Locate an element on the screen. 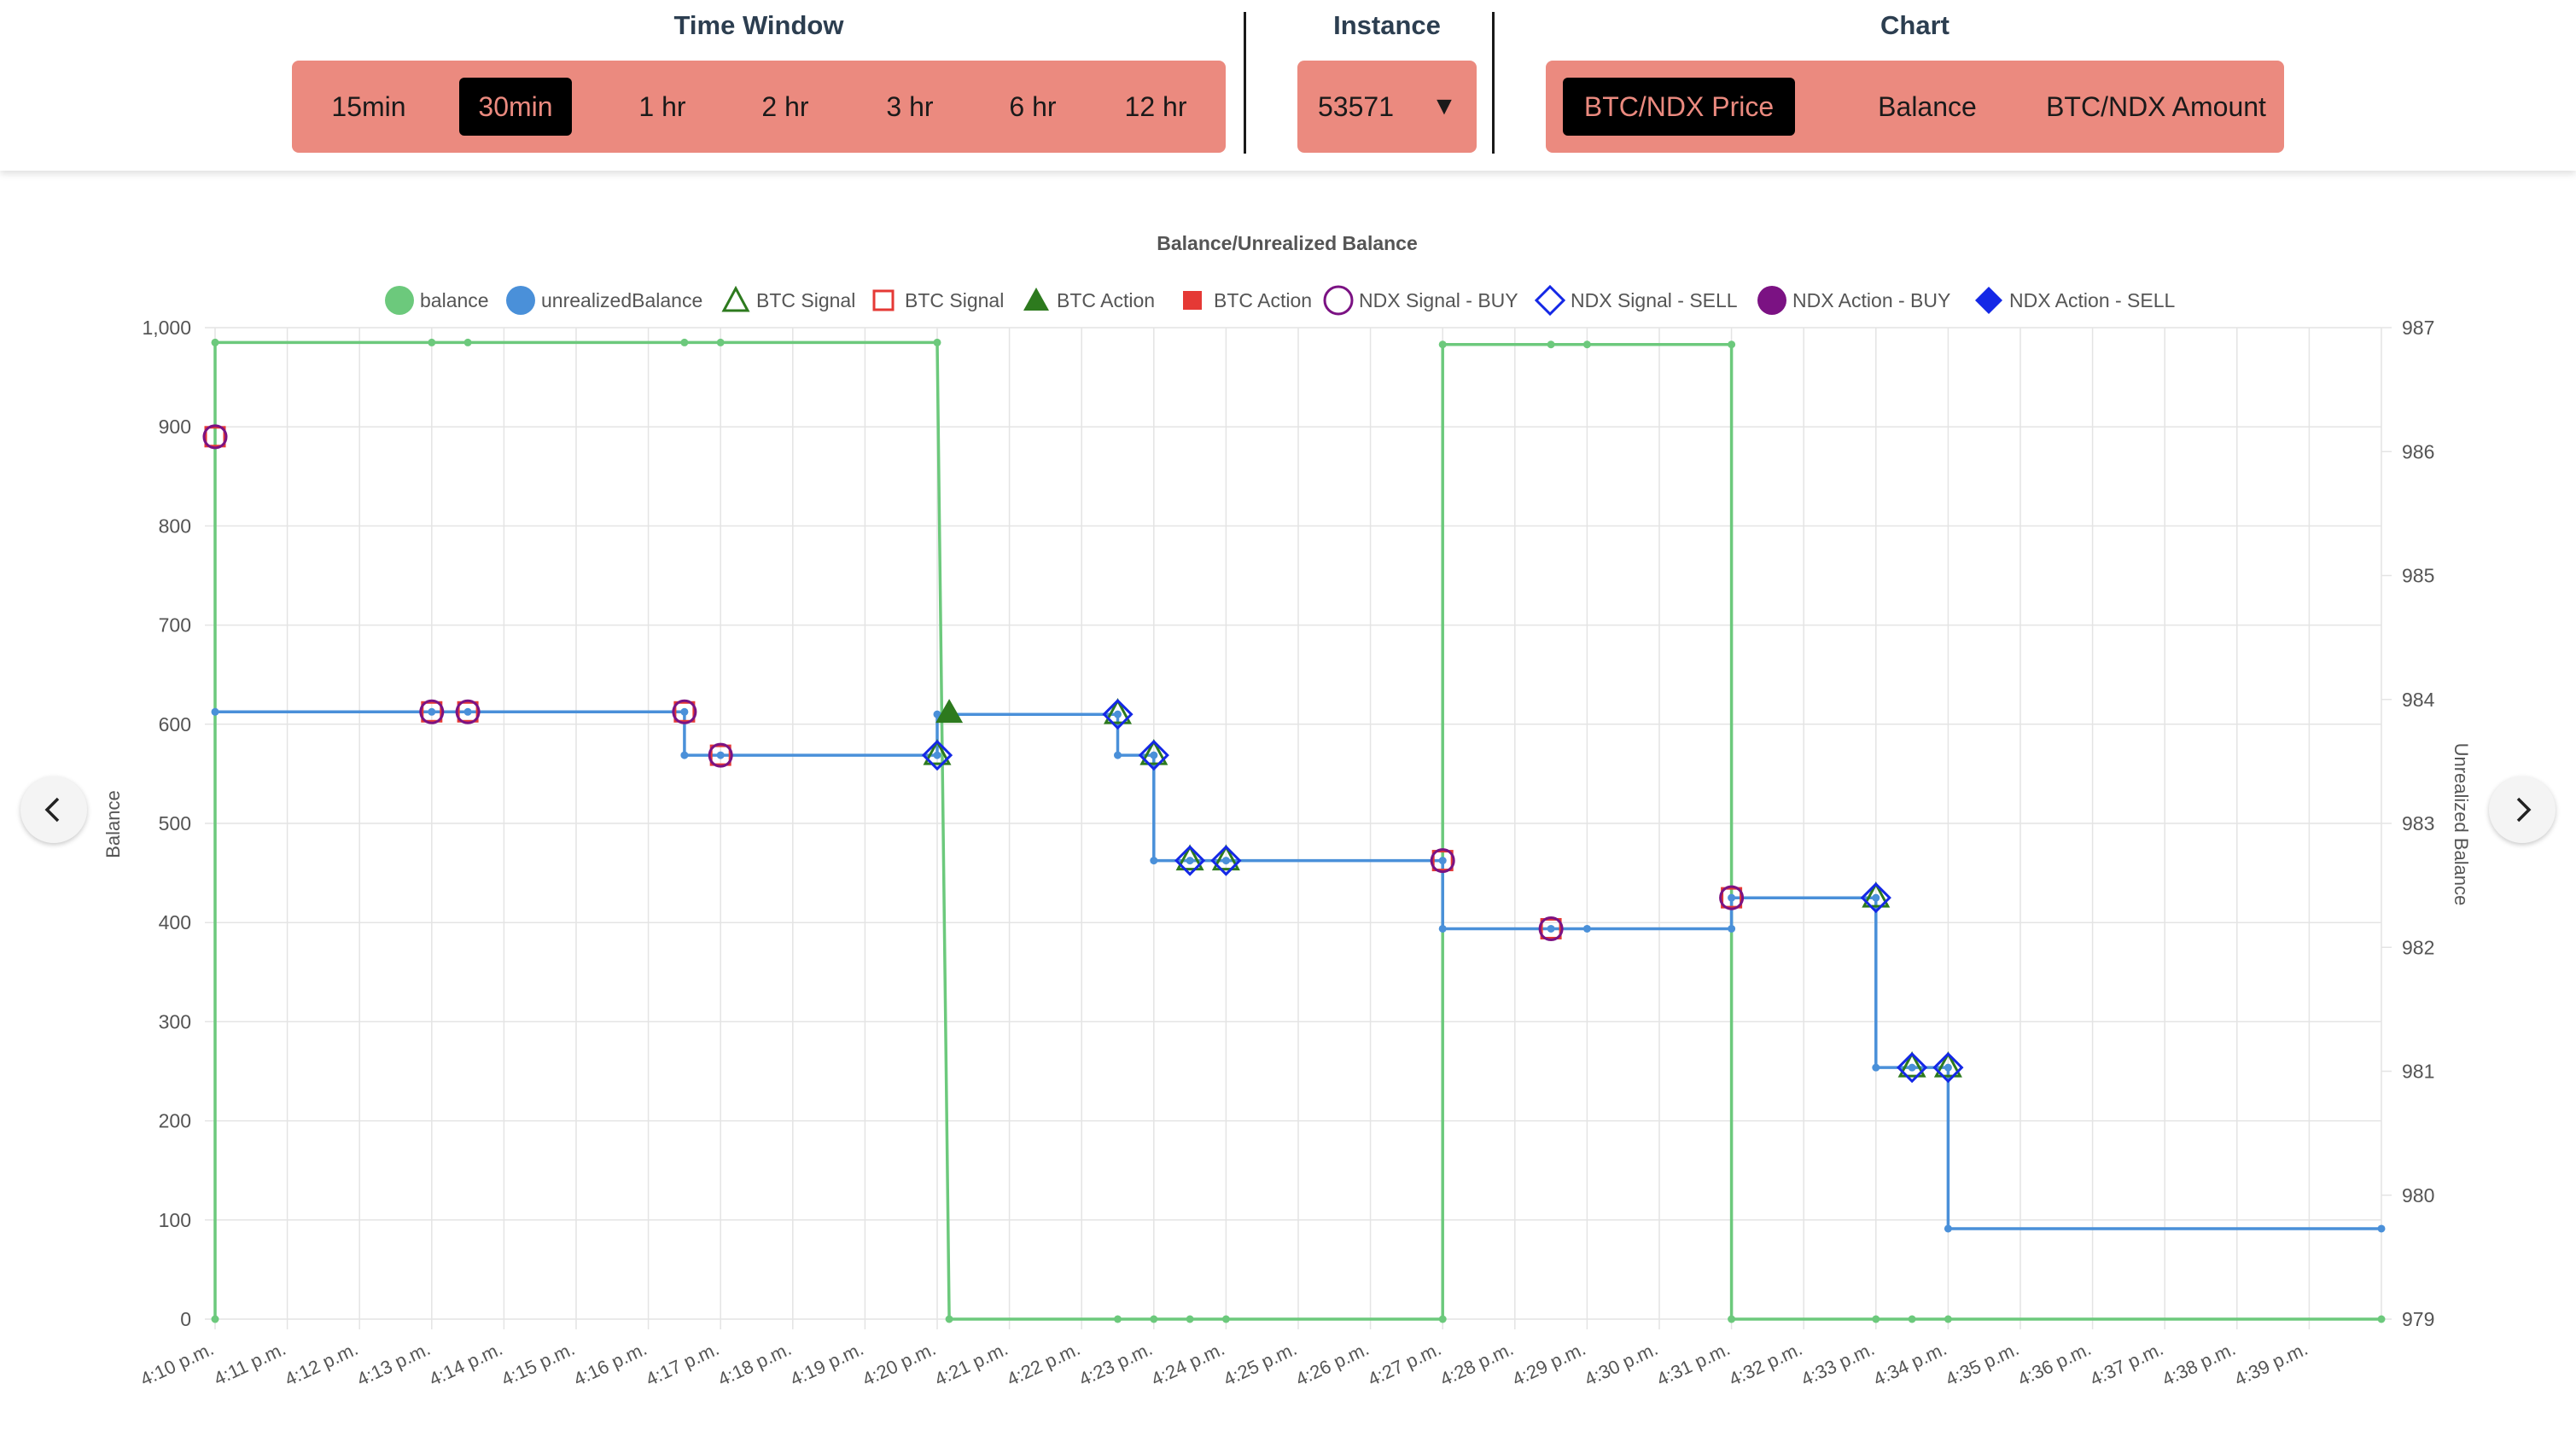  time-window-option-12hr: 12 hr is located at coordinates (1155, 107).